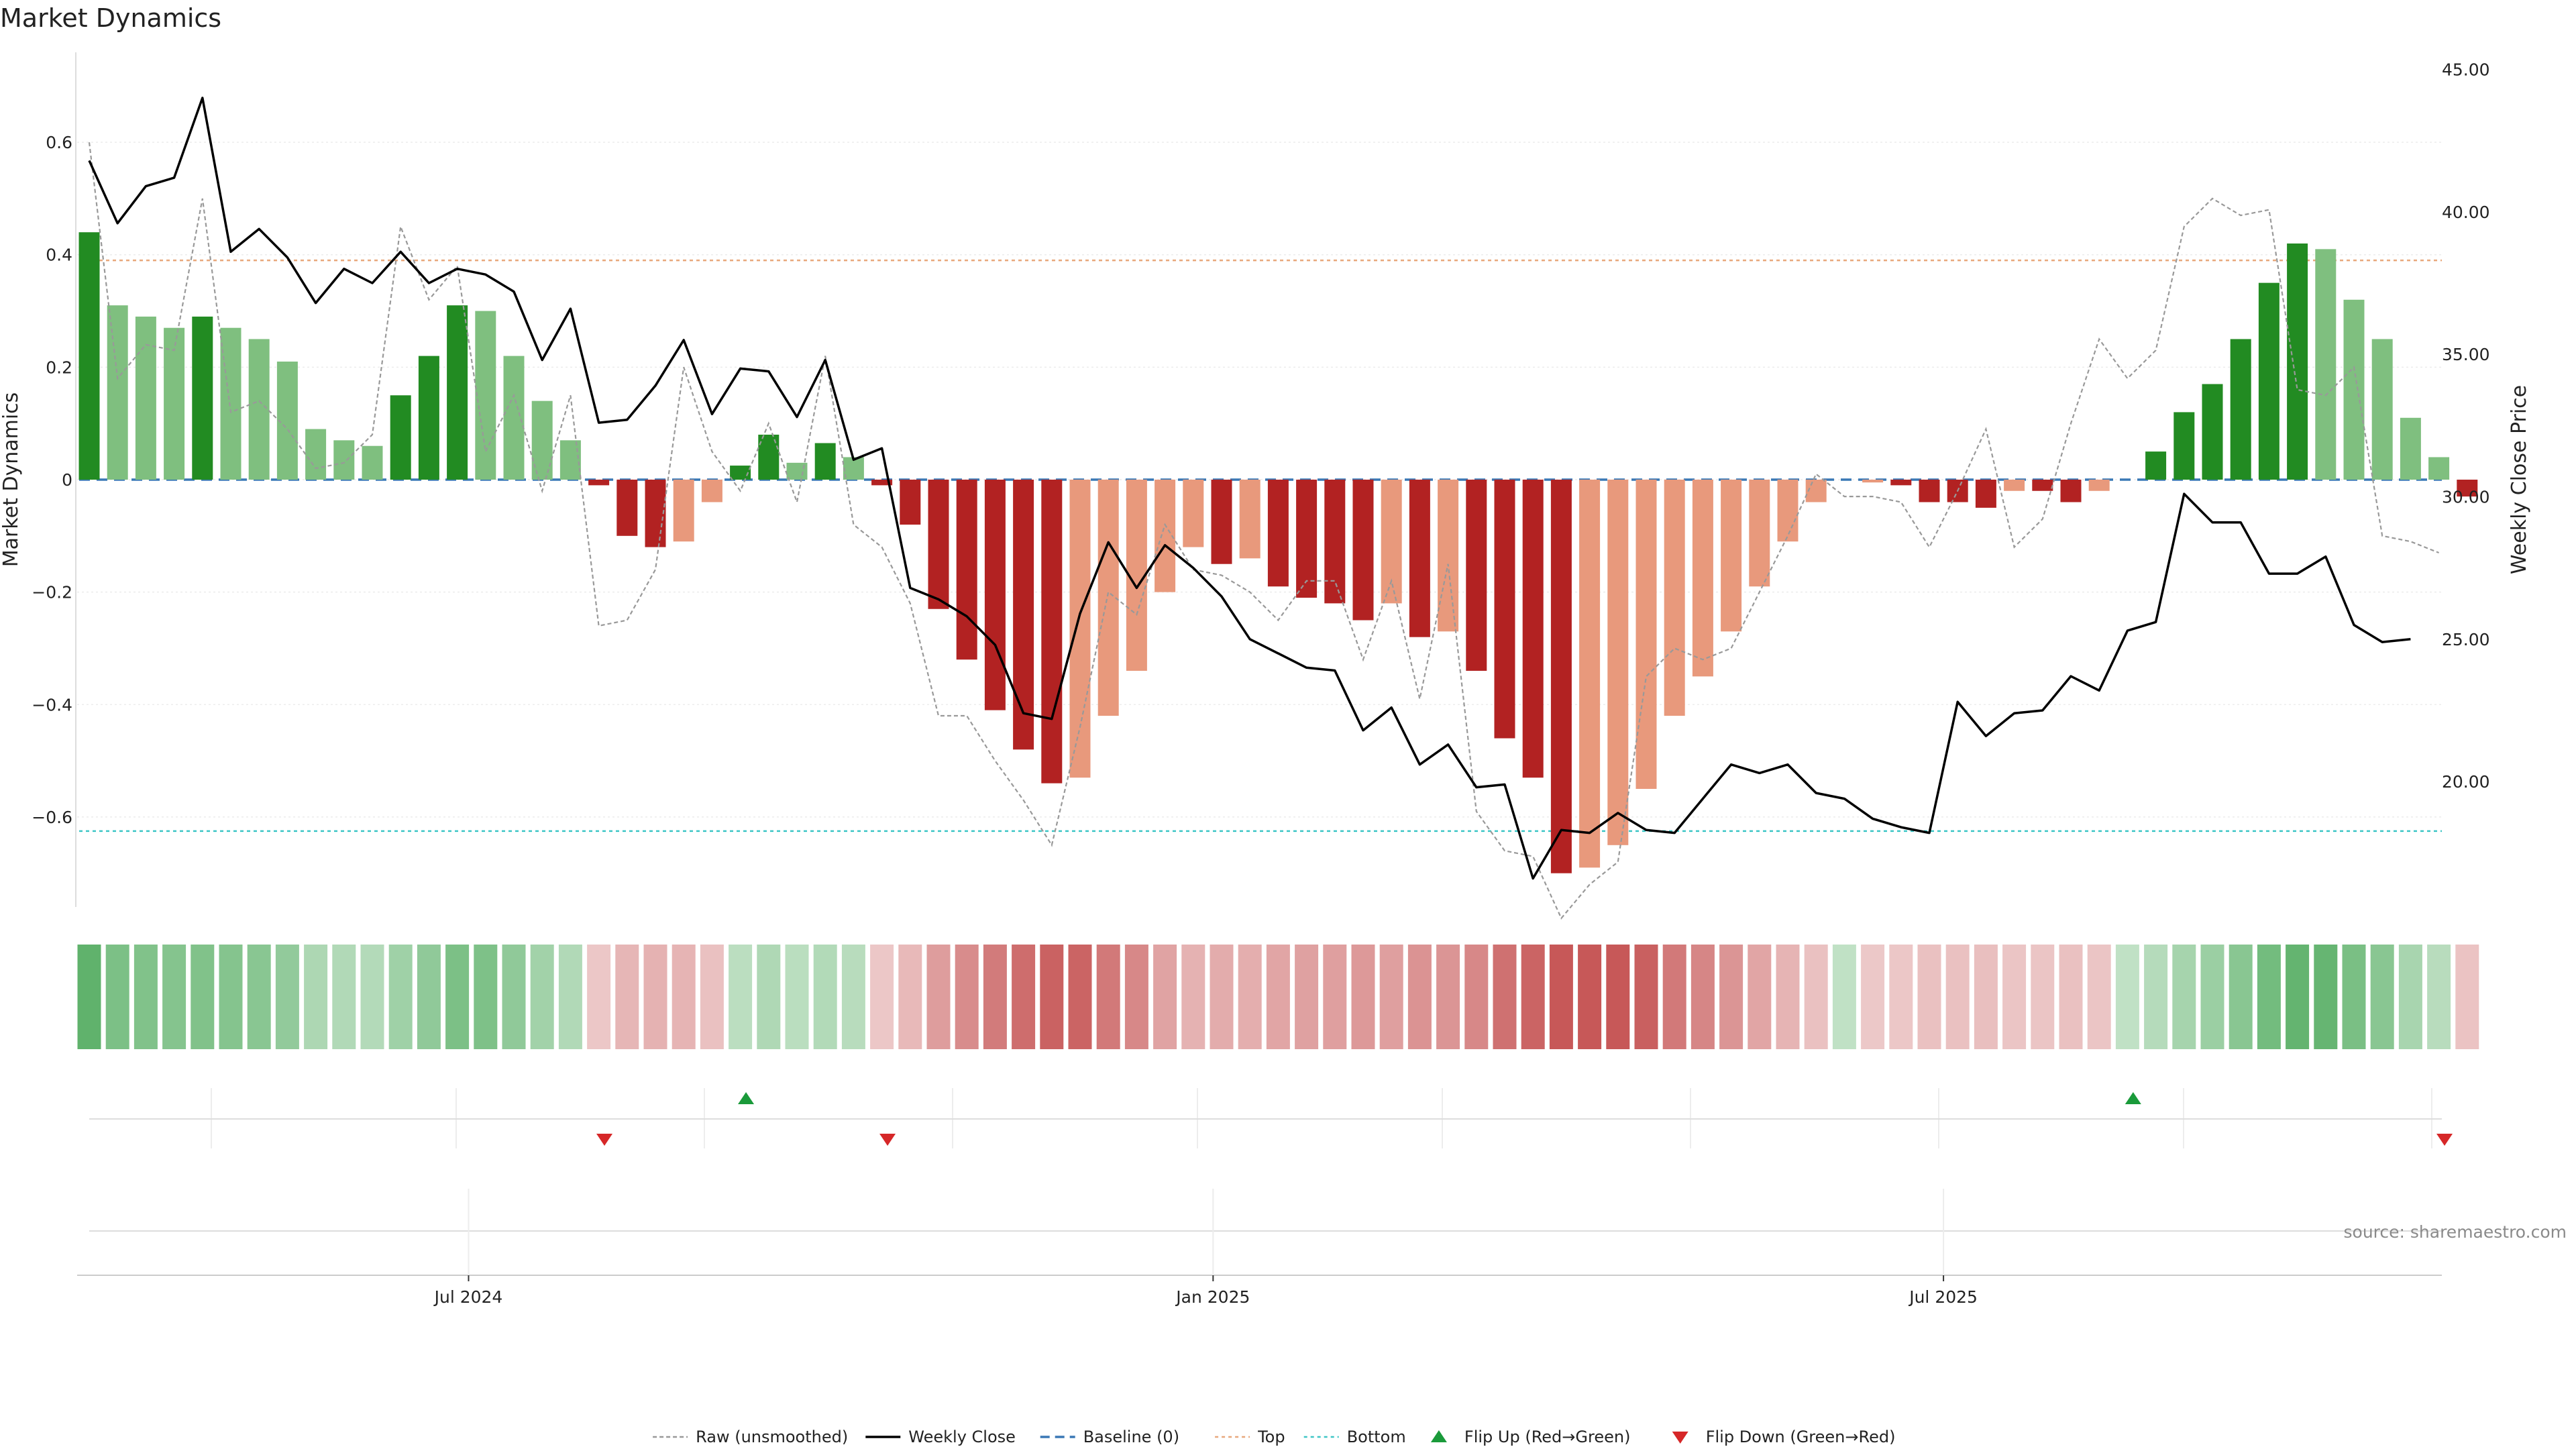 The height and width of the screenshot is (1449, 2576). Describe the element at coordinates (1212, 1297) in the screenshot. I see `x-tick-label: Jan 2025` at that location.